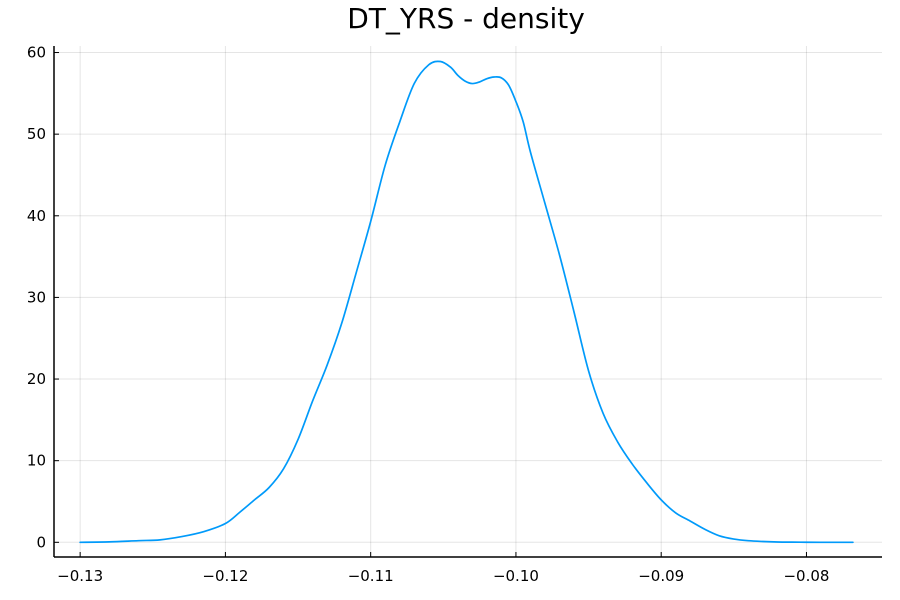  Describe the element at coordinates (36, 461) in the screenshot. I see `y-tick-label: 10` at that location.